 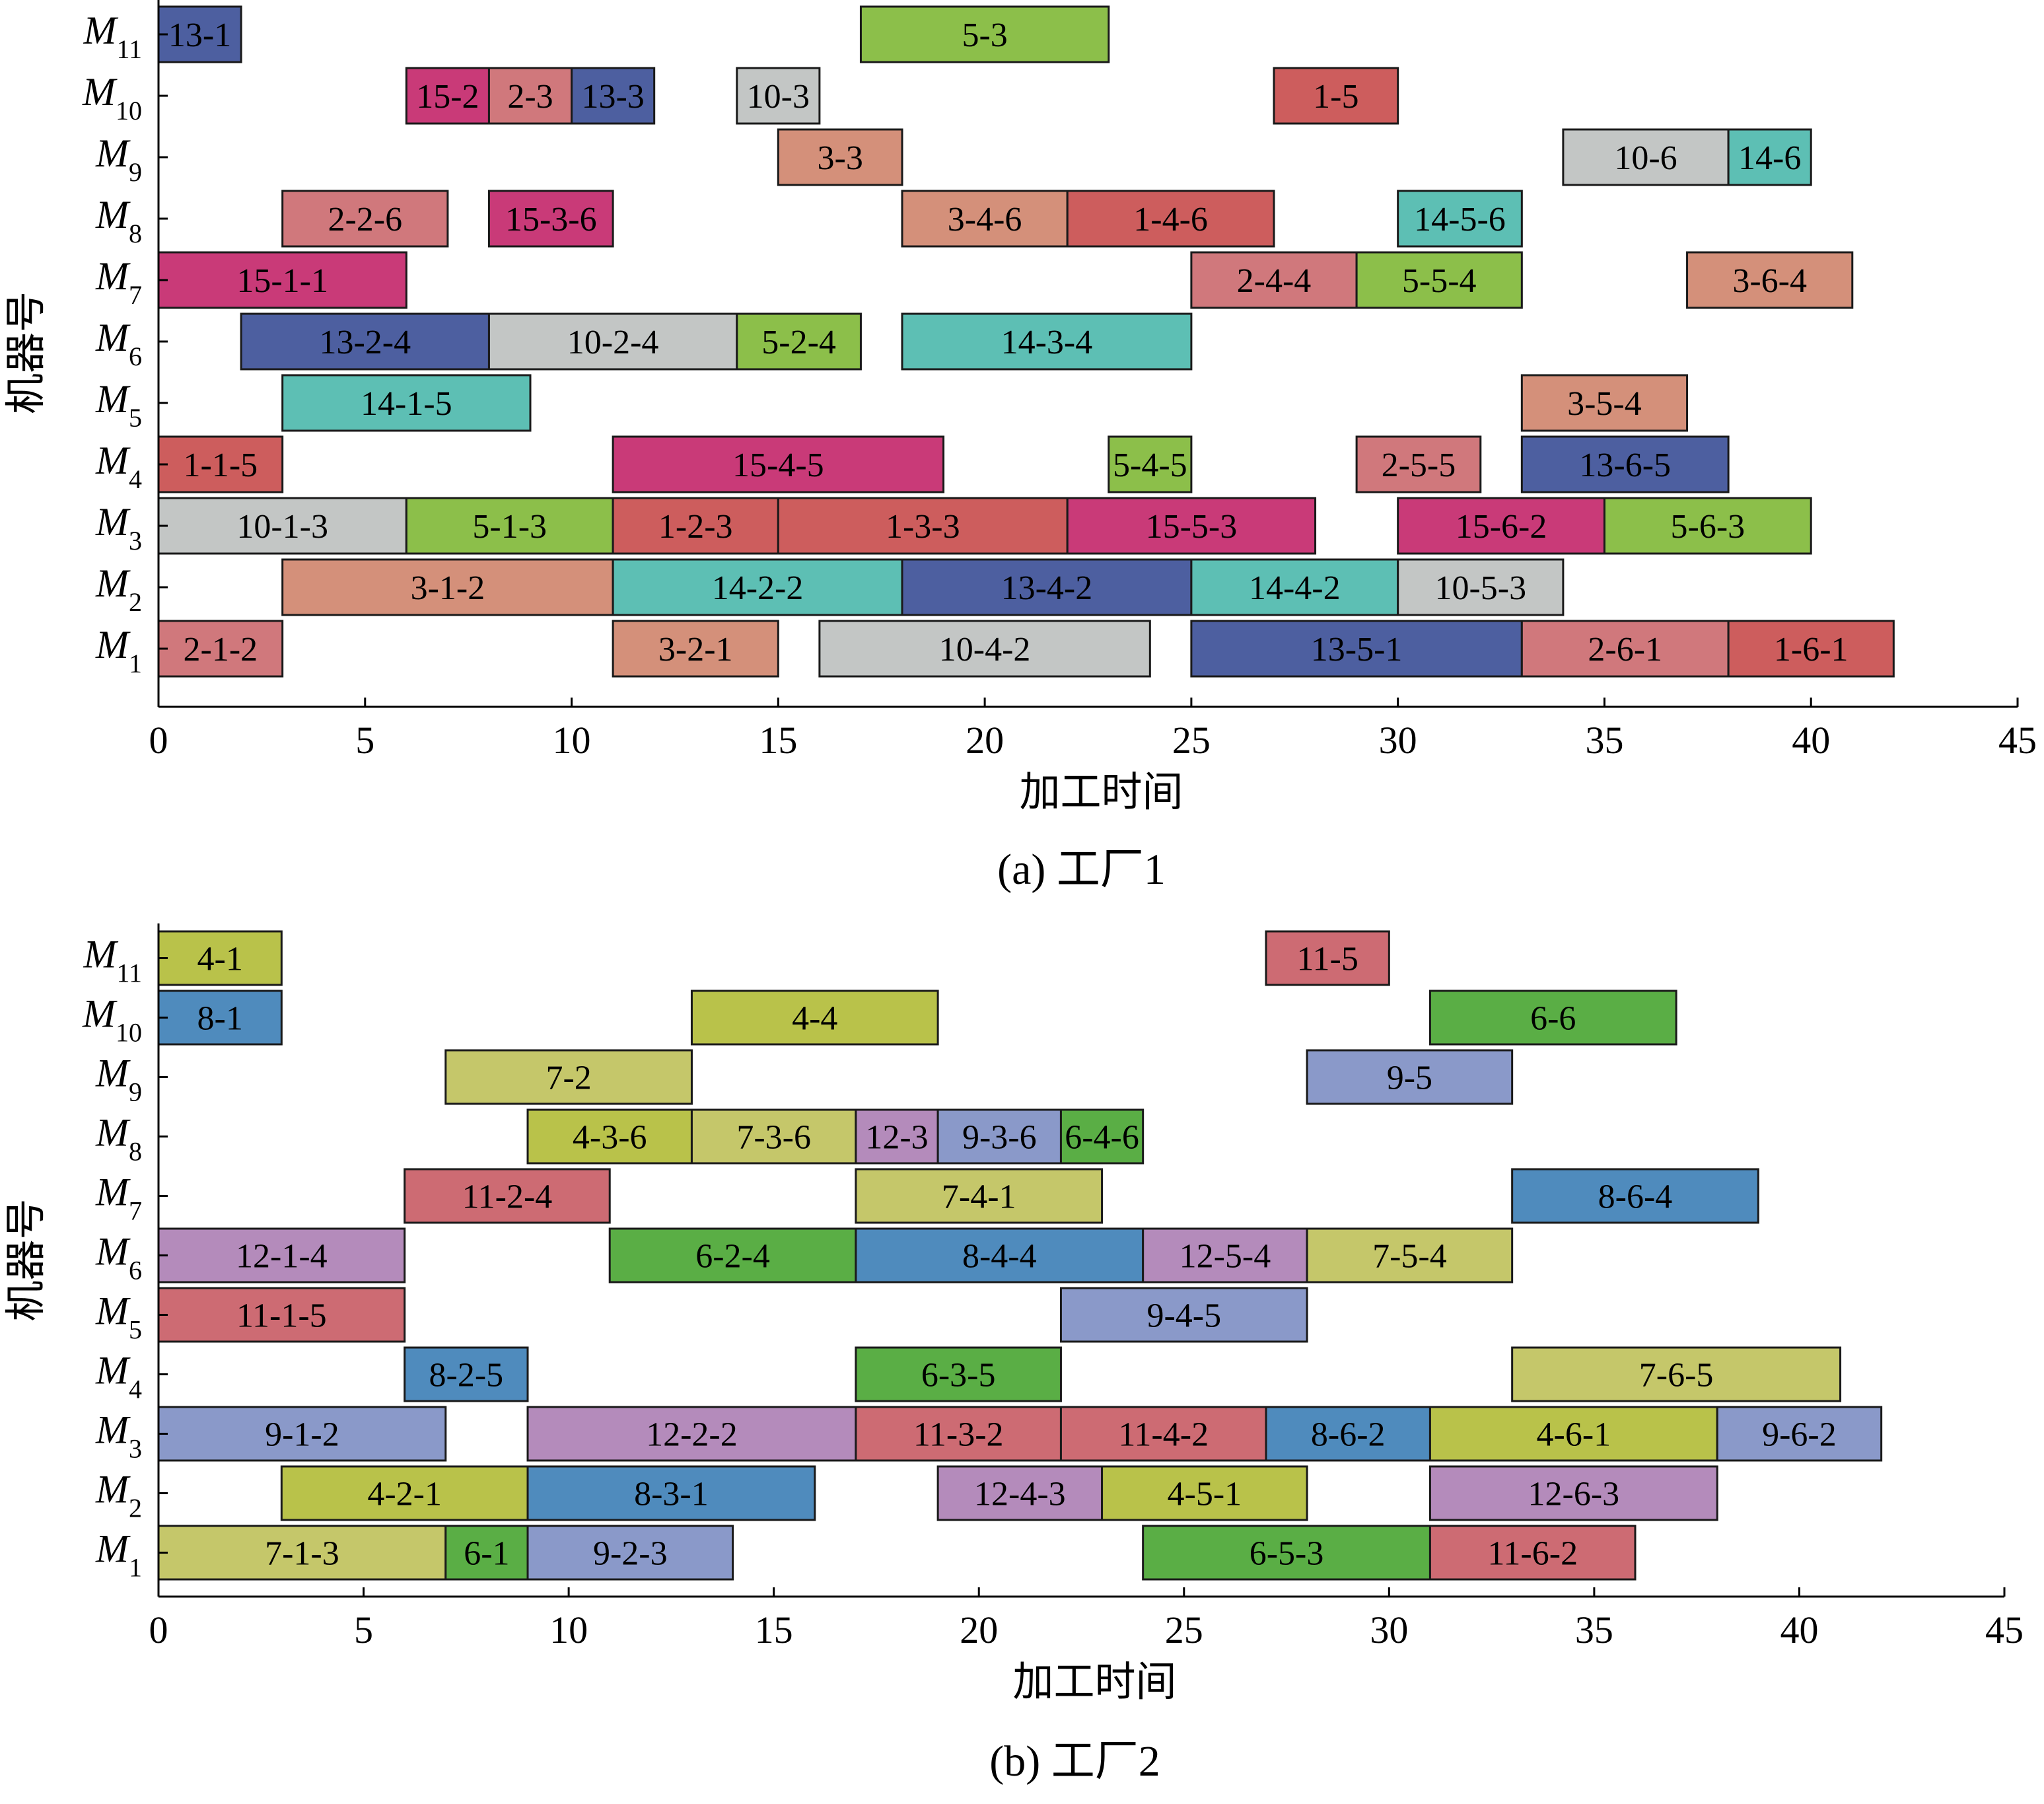 What do you see at coordinates (1150, 465) in the screenshot?
I see `task-label: 5-4-5` at bounding box center [1150, 465].